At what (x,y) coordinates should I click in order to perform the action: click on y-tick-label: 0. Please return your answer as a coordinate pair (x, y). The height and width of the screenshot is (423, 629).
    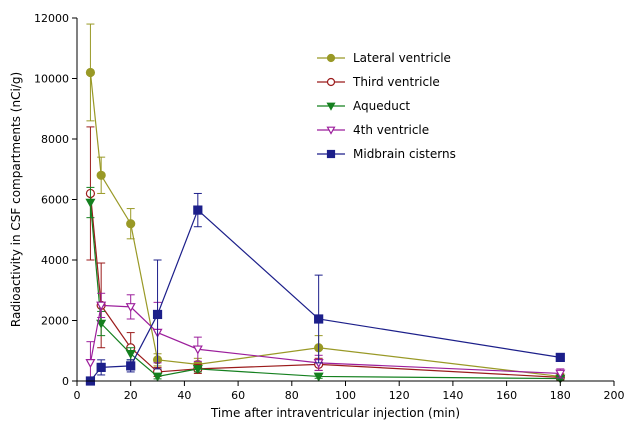
    Looking at the image, I should click on (65, 381).